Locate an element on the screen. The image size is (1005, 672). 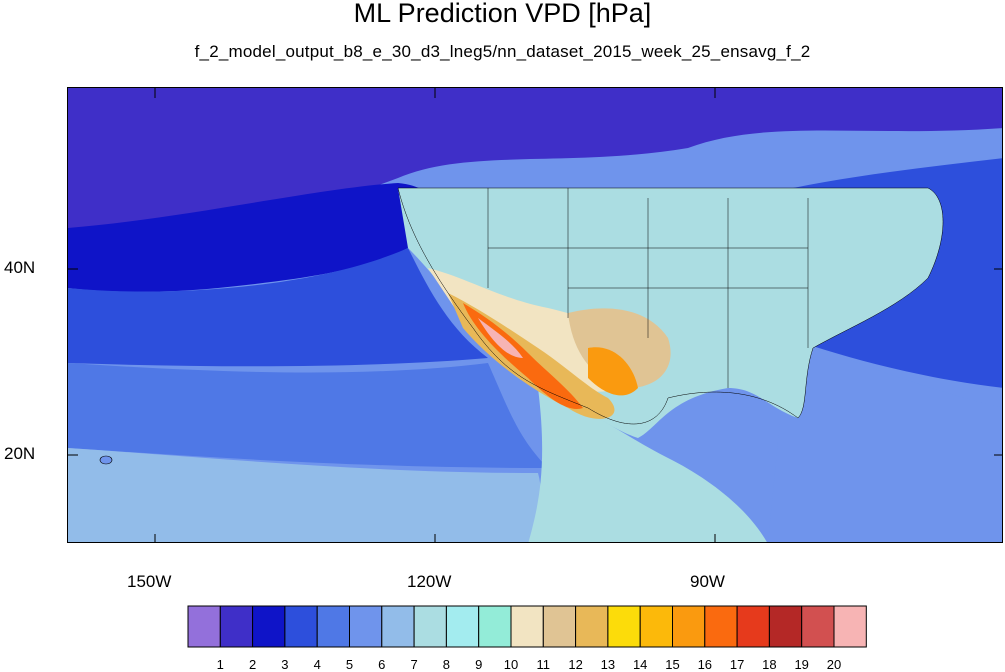
colorbar-tick-label: 10 is located at coordinates (511, 664).